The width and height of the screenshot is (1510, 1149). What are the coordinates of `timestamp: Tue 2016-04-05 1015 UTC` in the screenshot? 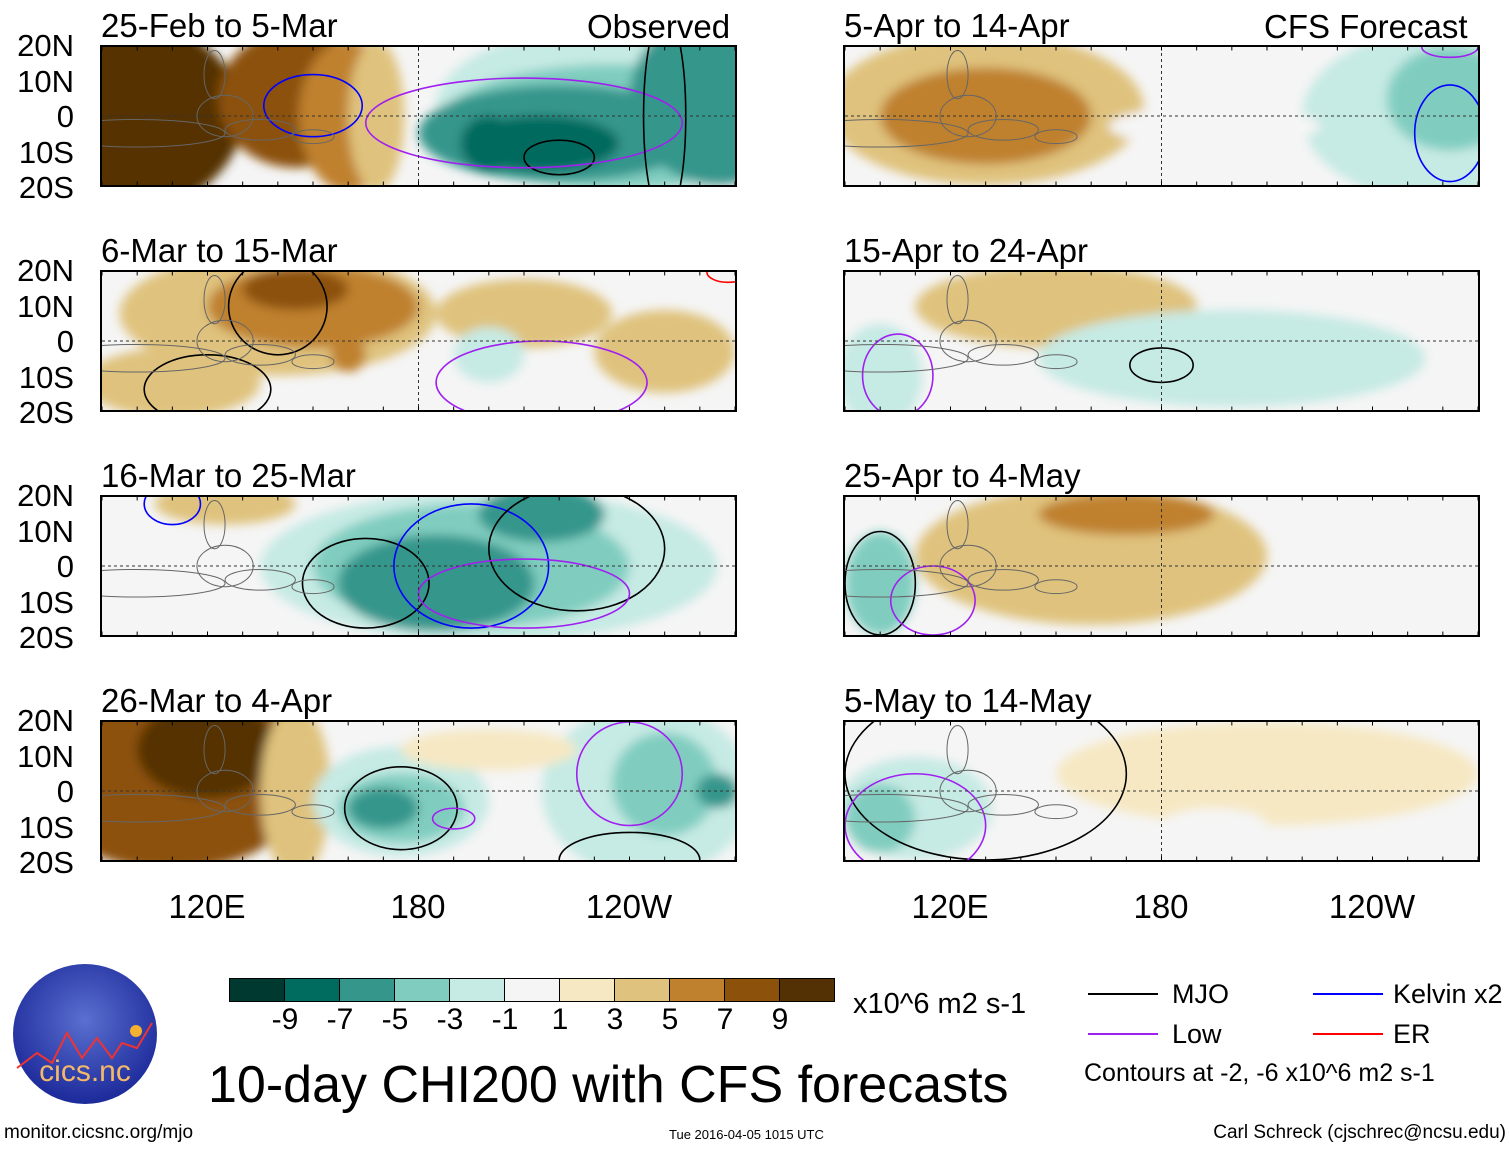 It's located at (746, 1134).